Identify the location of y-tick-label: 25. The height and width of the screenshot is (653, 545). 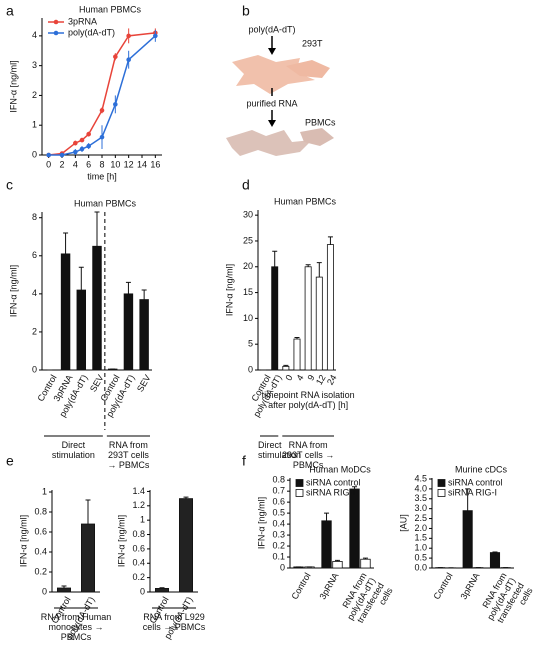
(248, 240).